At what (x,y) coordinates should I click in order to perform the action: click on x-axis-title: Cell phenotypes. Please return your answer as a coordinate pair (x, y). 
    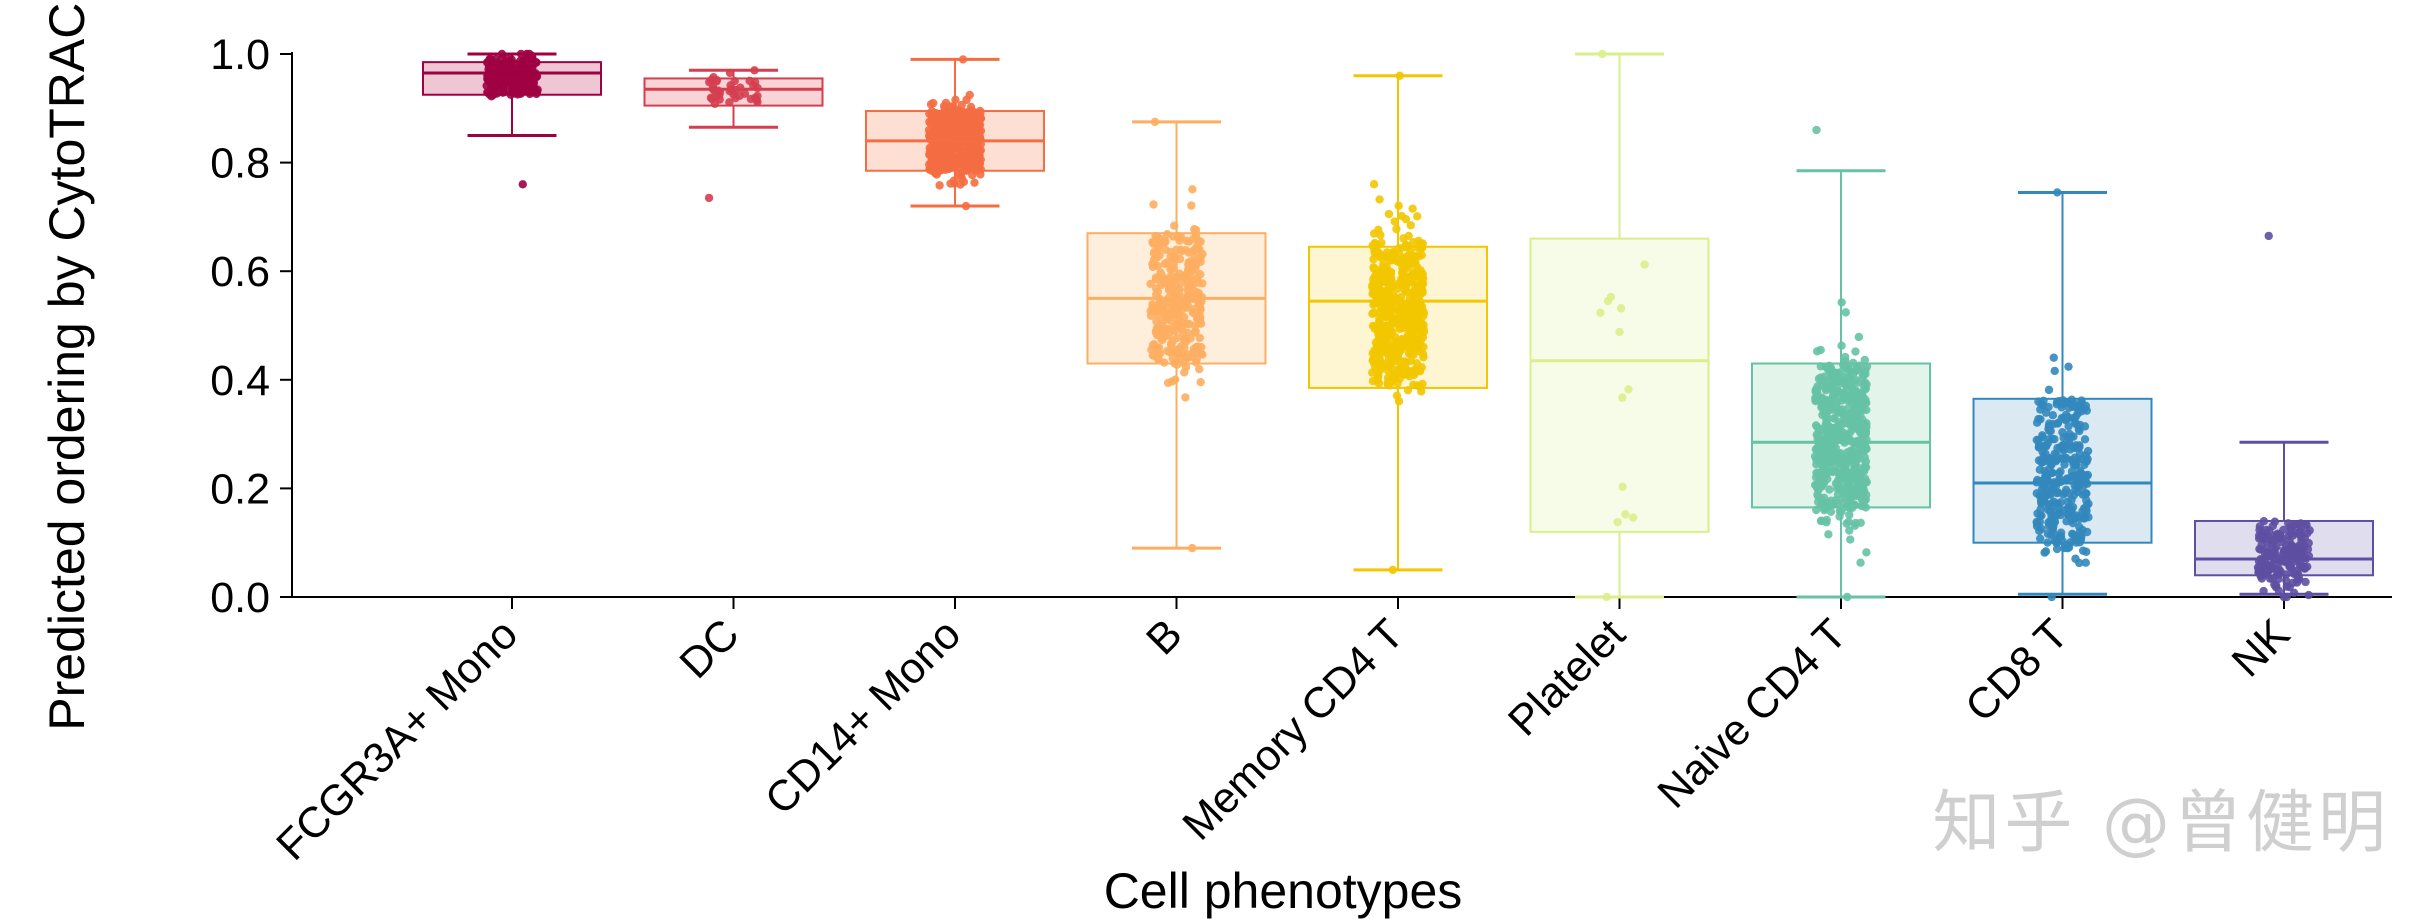
    Looking at the image, I should click on (1283, 891).